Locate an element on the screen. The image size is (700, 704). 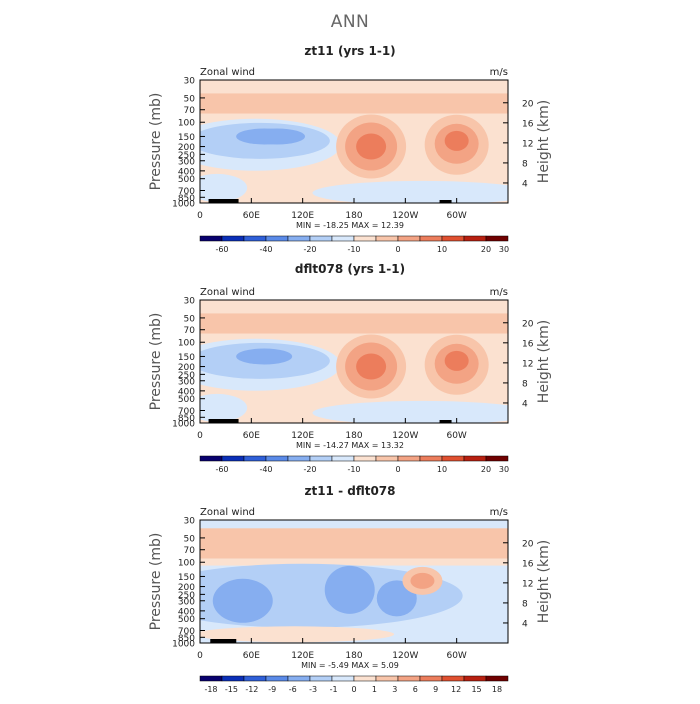
colorbar-label: 10 is located at coordinates (442, 249).